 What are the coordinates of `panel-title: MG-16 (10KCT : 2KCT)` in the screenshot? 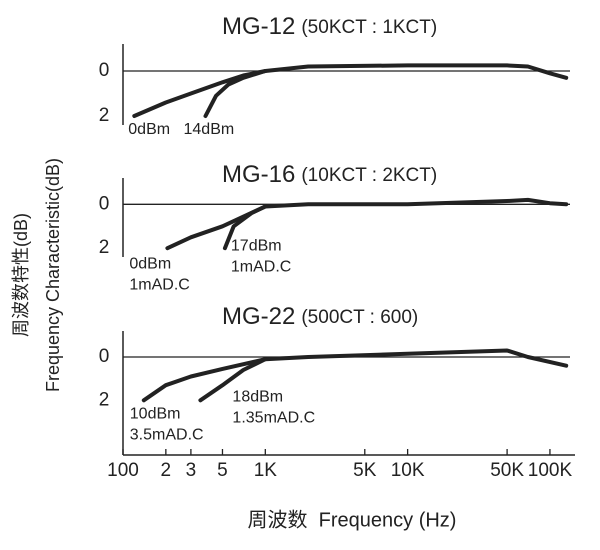 It's located at (329, 174).